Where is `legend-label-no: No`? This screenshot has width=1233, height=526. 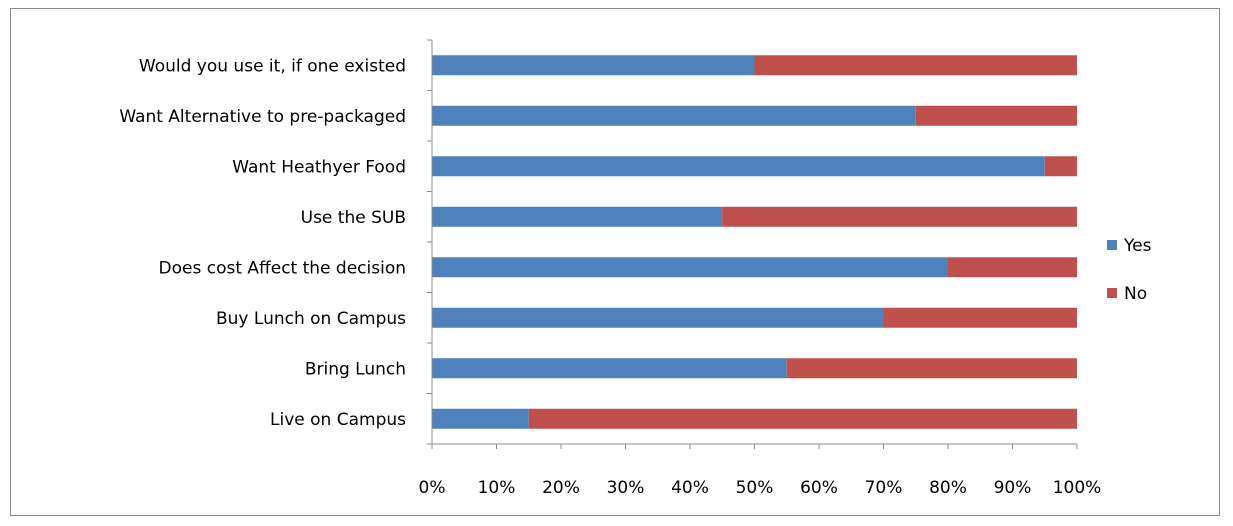 legend-label-no: No is located at coordinates (1135, 294).